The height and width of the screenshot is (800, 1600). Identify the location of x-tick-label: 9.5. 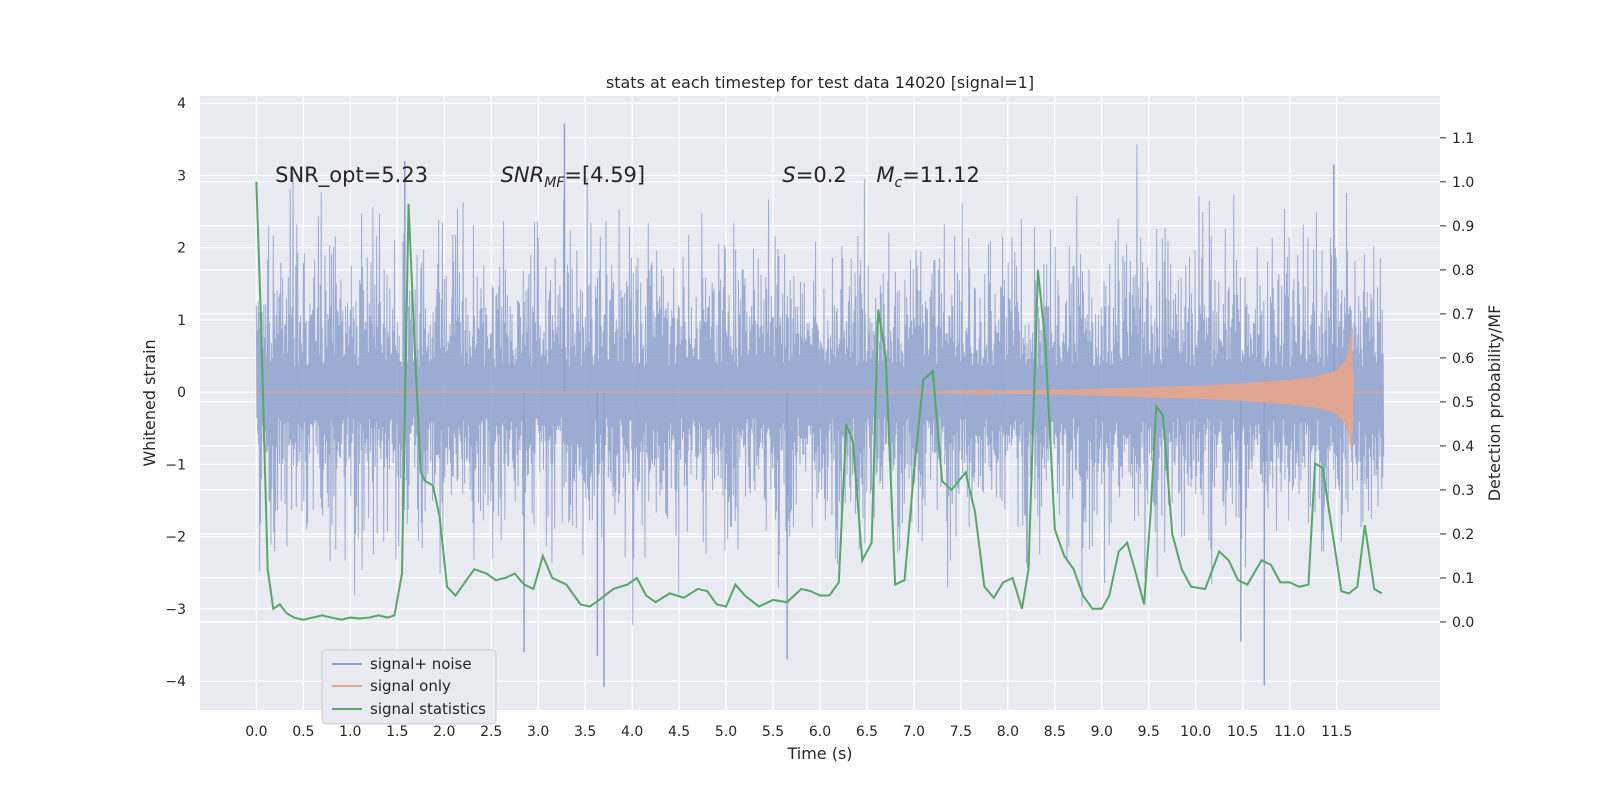
(1149, 732).